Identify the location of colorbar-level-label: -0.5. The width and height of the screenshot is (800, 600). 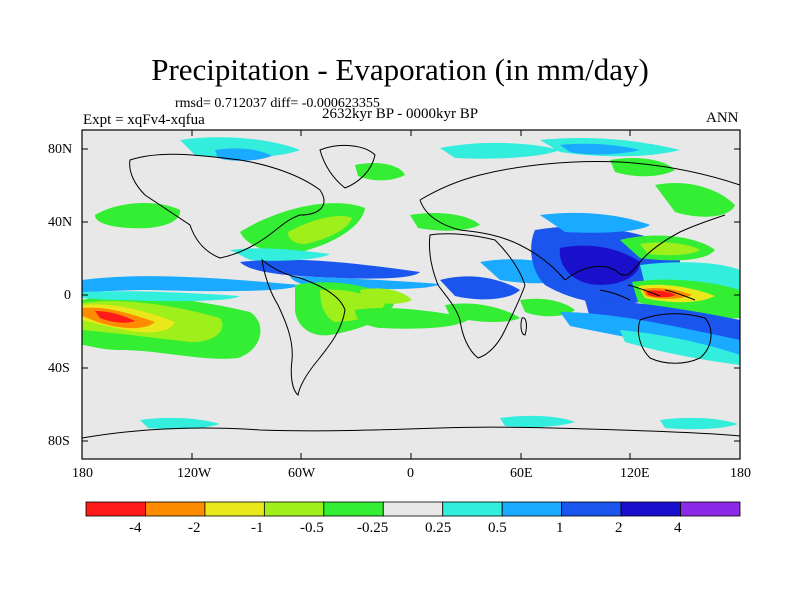
(312, 528).